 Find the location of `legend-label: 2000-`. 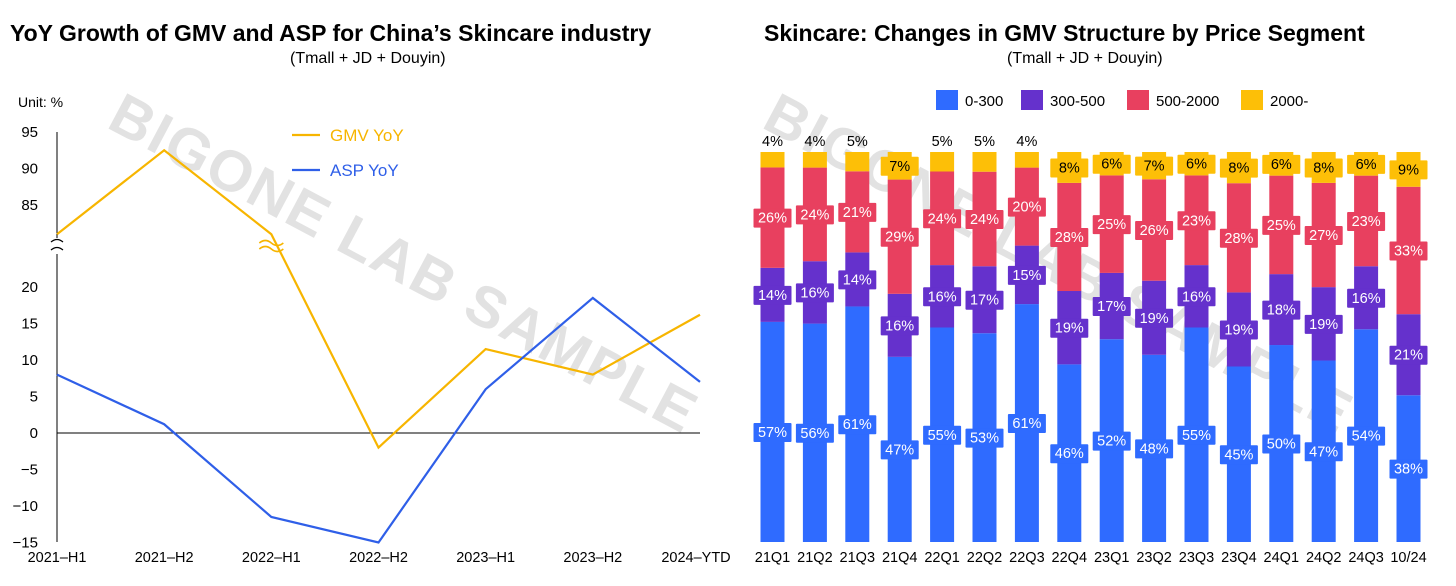

legend-label: 2000- is located at coordinates (1289, 101).